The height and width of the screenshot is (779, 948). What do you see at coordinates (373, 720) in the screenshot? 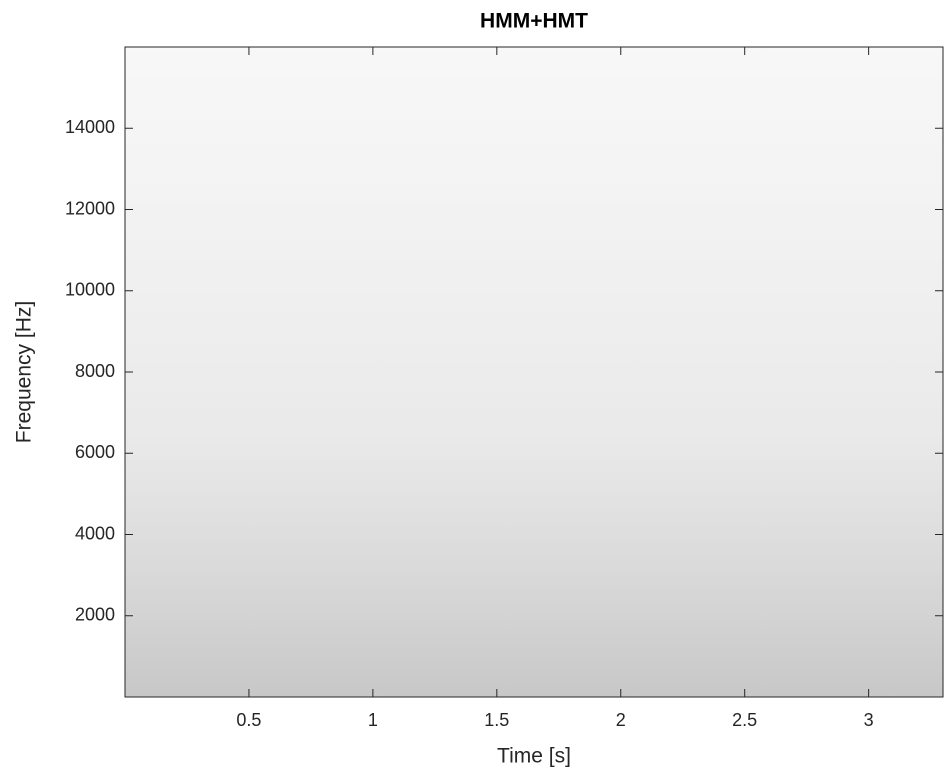
I see `x-tick-label: 1` at bounding box center [373, 720].